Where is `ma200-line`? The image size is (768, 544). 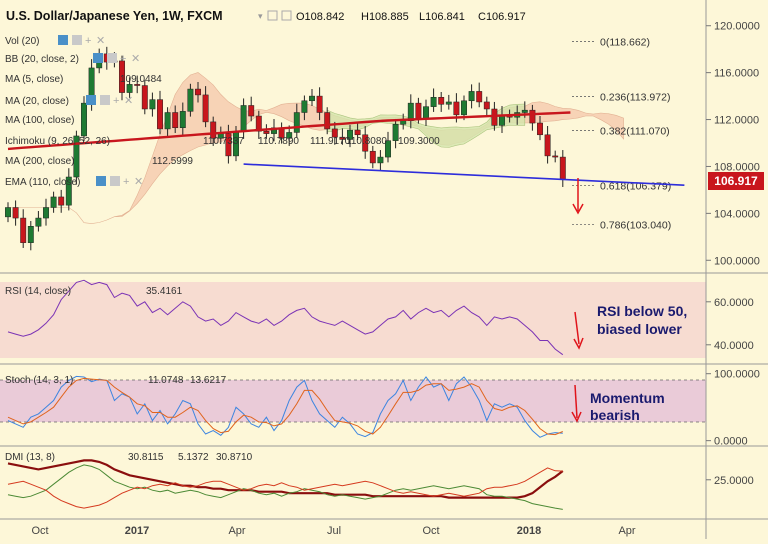 ma200-line is located at coordinates (289, 131).